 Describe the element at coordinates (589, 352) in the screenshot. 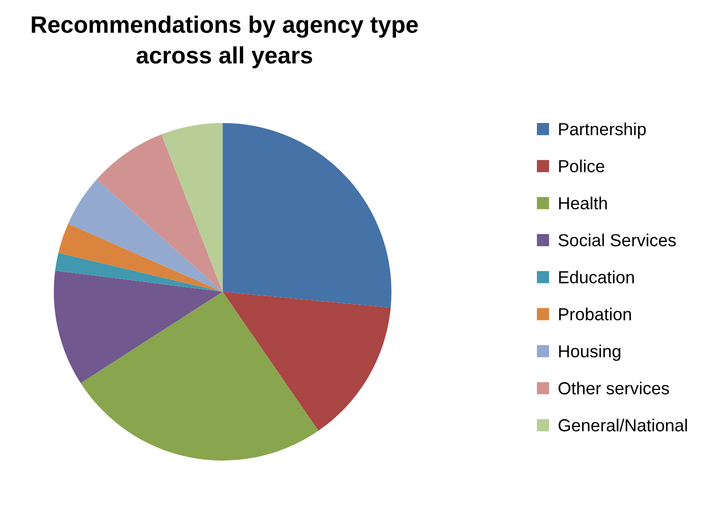

I see `legend-label: Housing` at that location.